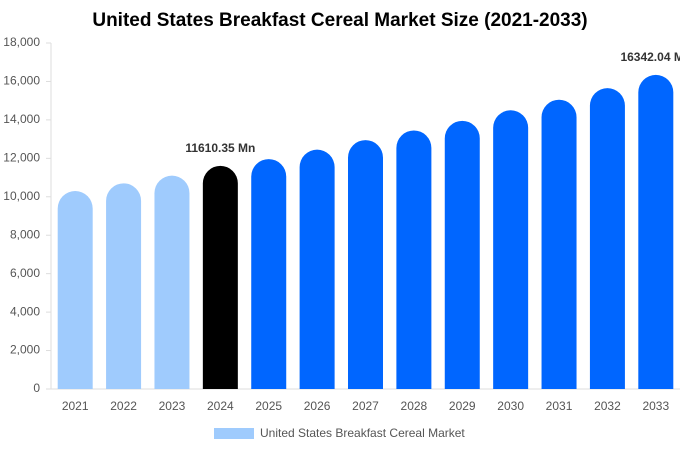 Image resolution: width=680 pixels, height=450 pixels. Describe the element at coordinates (268, 406) in the screenshot. I see `x-tick-label: 2025` at that location.